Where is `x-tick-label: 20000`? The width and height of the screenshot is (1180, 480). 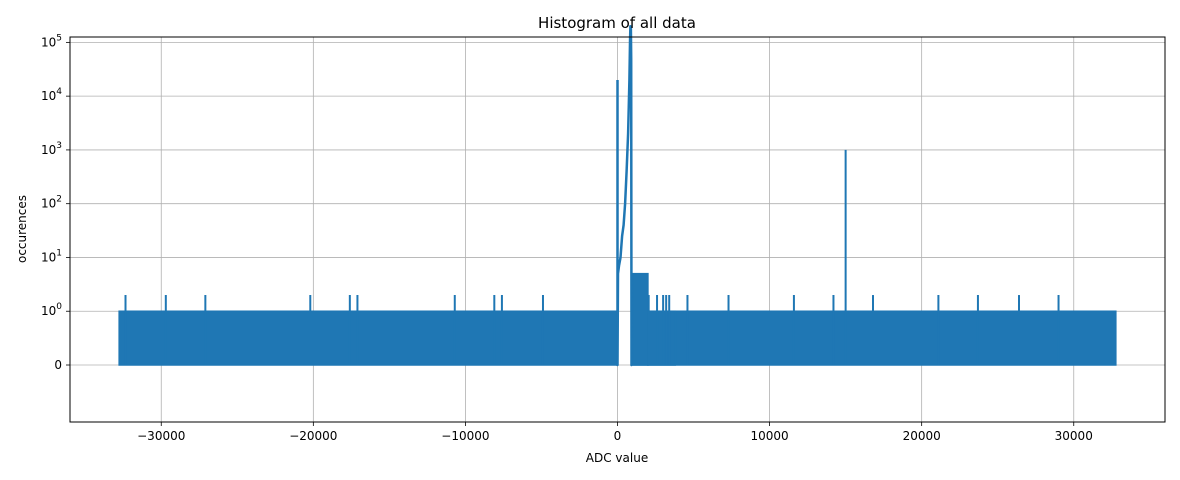 x-tick-label: 20000 is located at coordinates (922, 436).